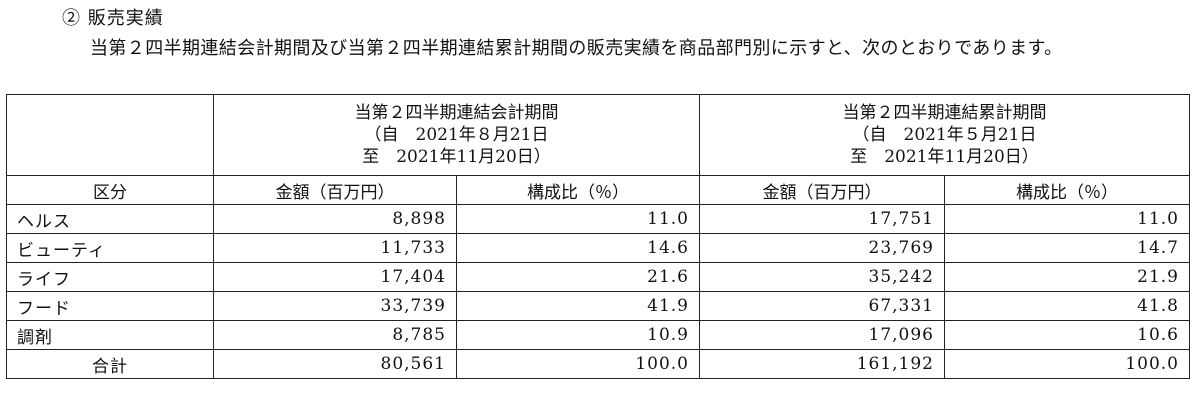 This screenshot has width=1200, height=420. What do you see at coordinates (1067, 306) in the screenshot?
I see `cumulative-ratio-cell: 41.8` at bounding box center [1067, 306].